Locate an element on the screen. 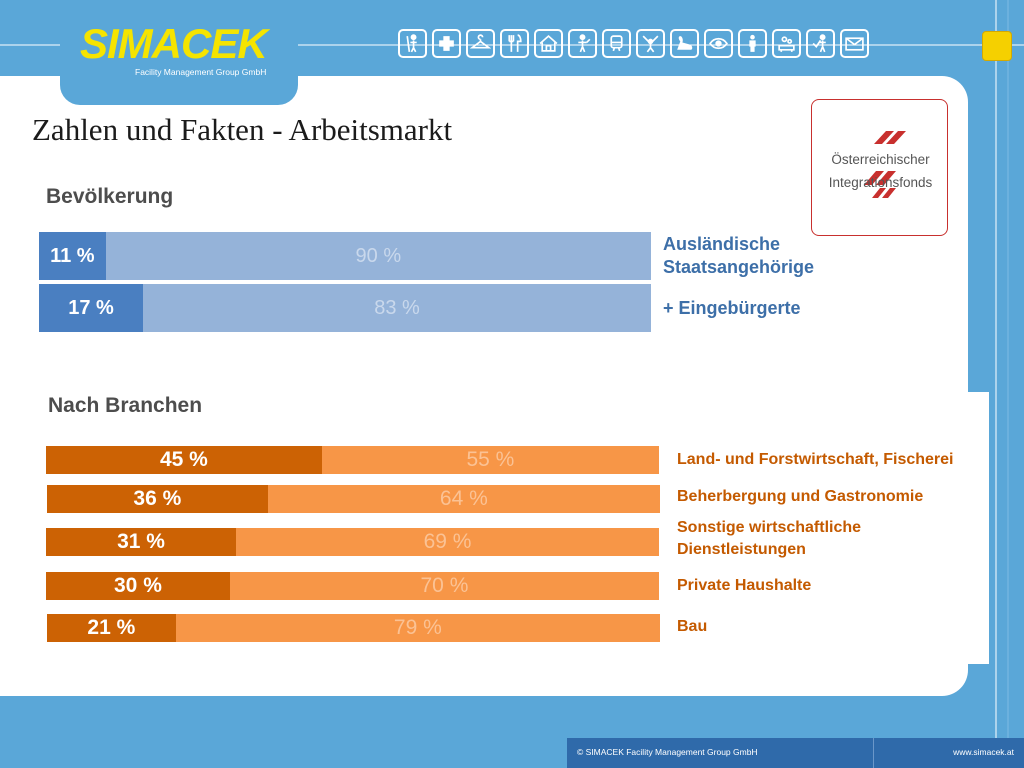 Image resolution: width=1024 pixels, height=768 pixels. category-label-line: Beherbergung und Gastronomie is located at coordinates (800, 496).